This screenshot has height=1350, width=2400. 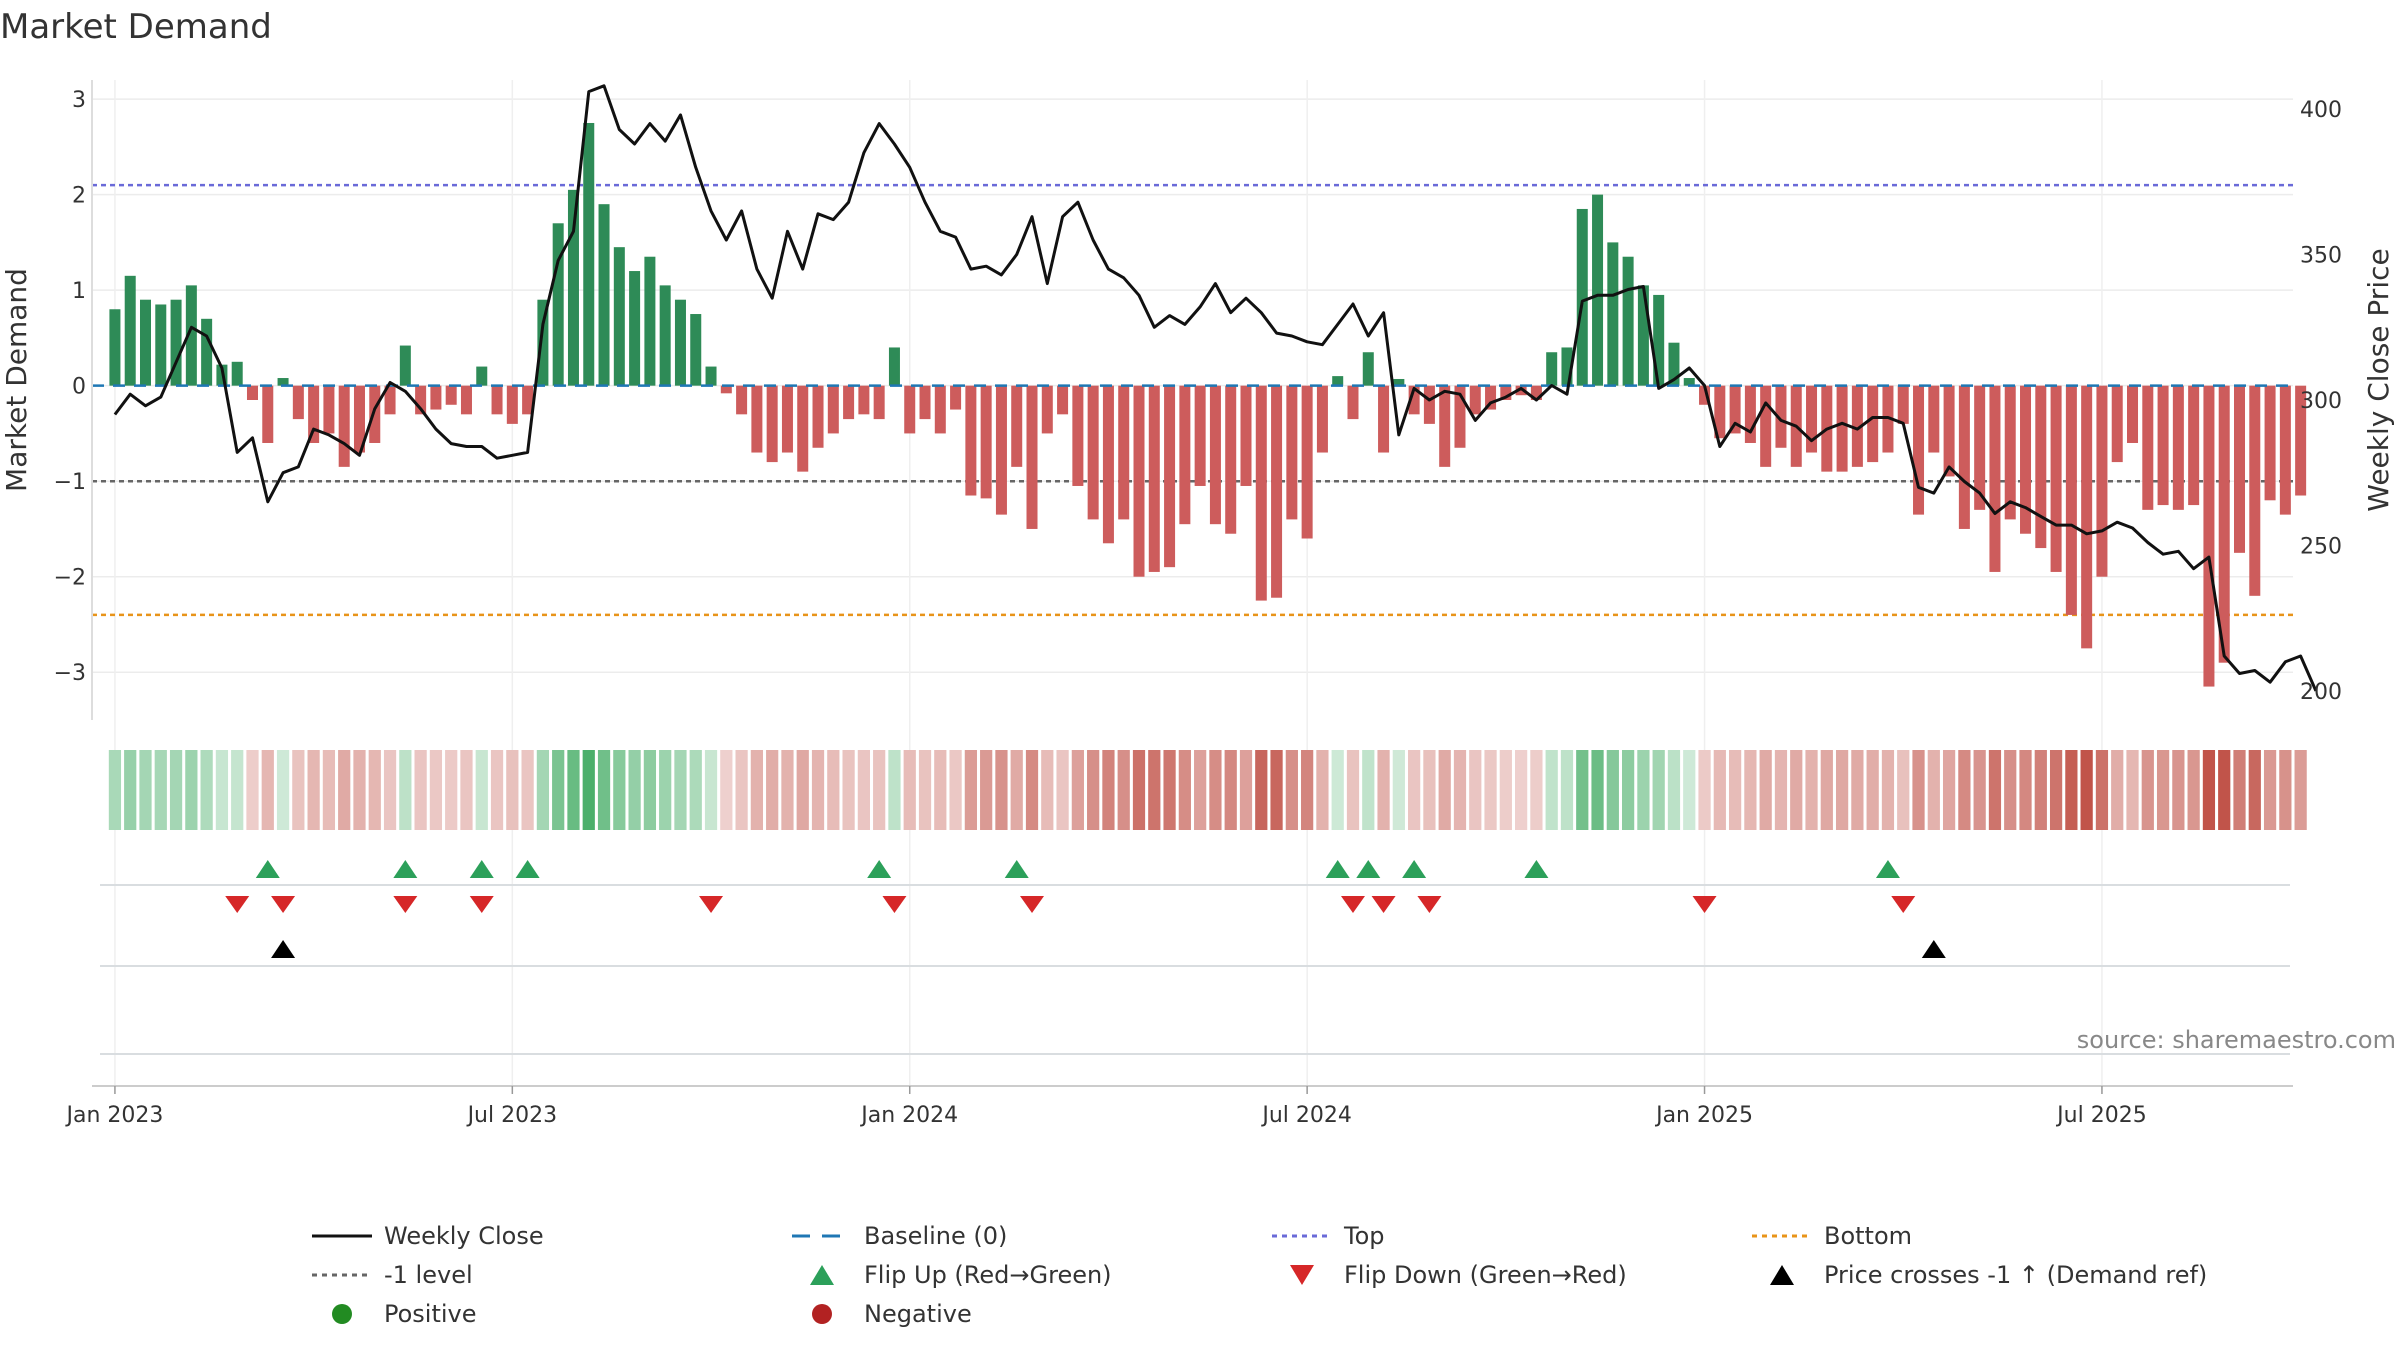 What do you see at coordinates (1364, 1236) in the screenshot?
I see `legend-top: Top` at bounding box center [1364, 1236].